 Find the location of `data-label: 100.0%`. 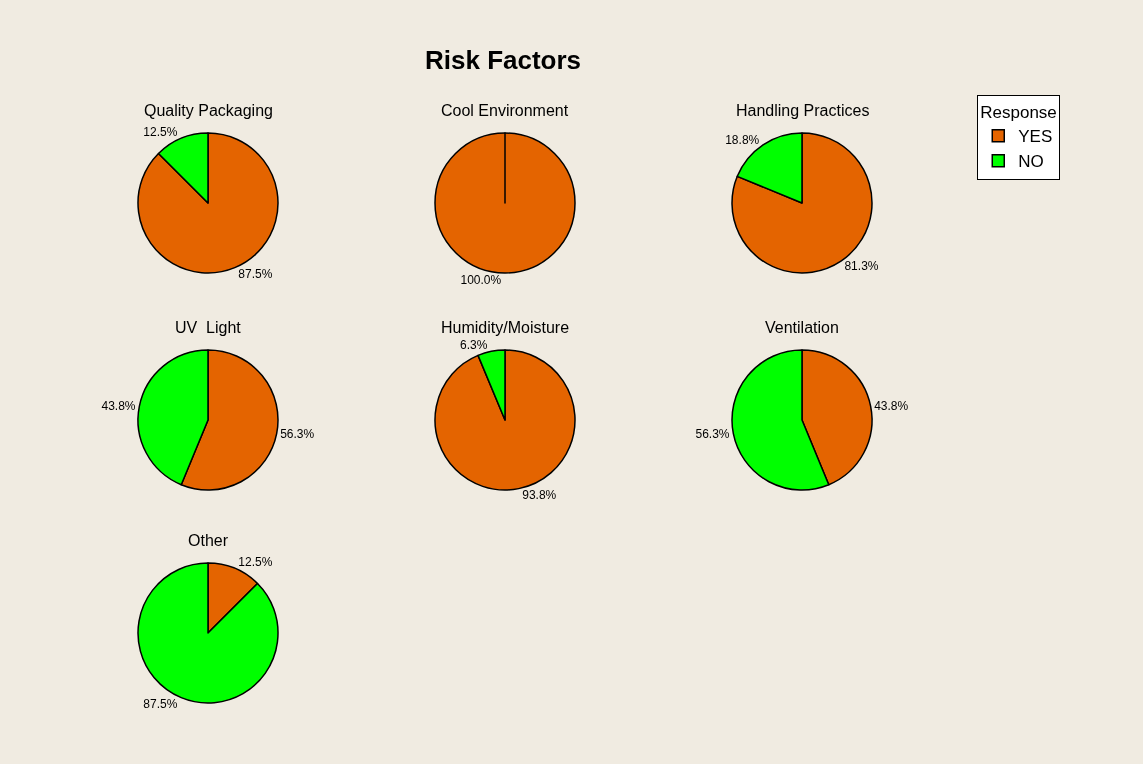

data-label: 100.0% is located at coordinates (481, 280).